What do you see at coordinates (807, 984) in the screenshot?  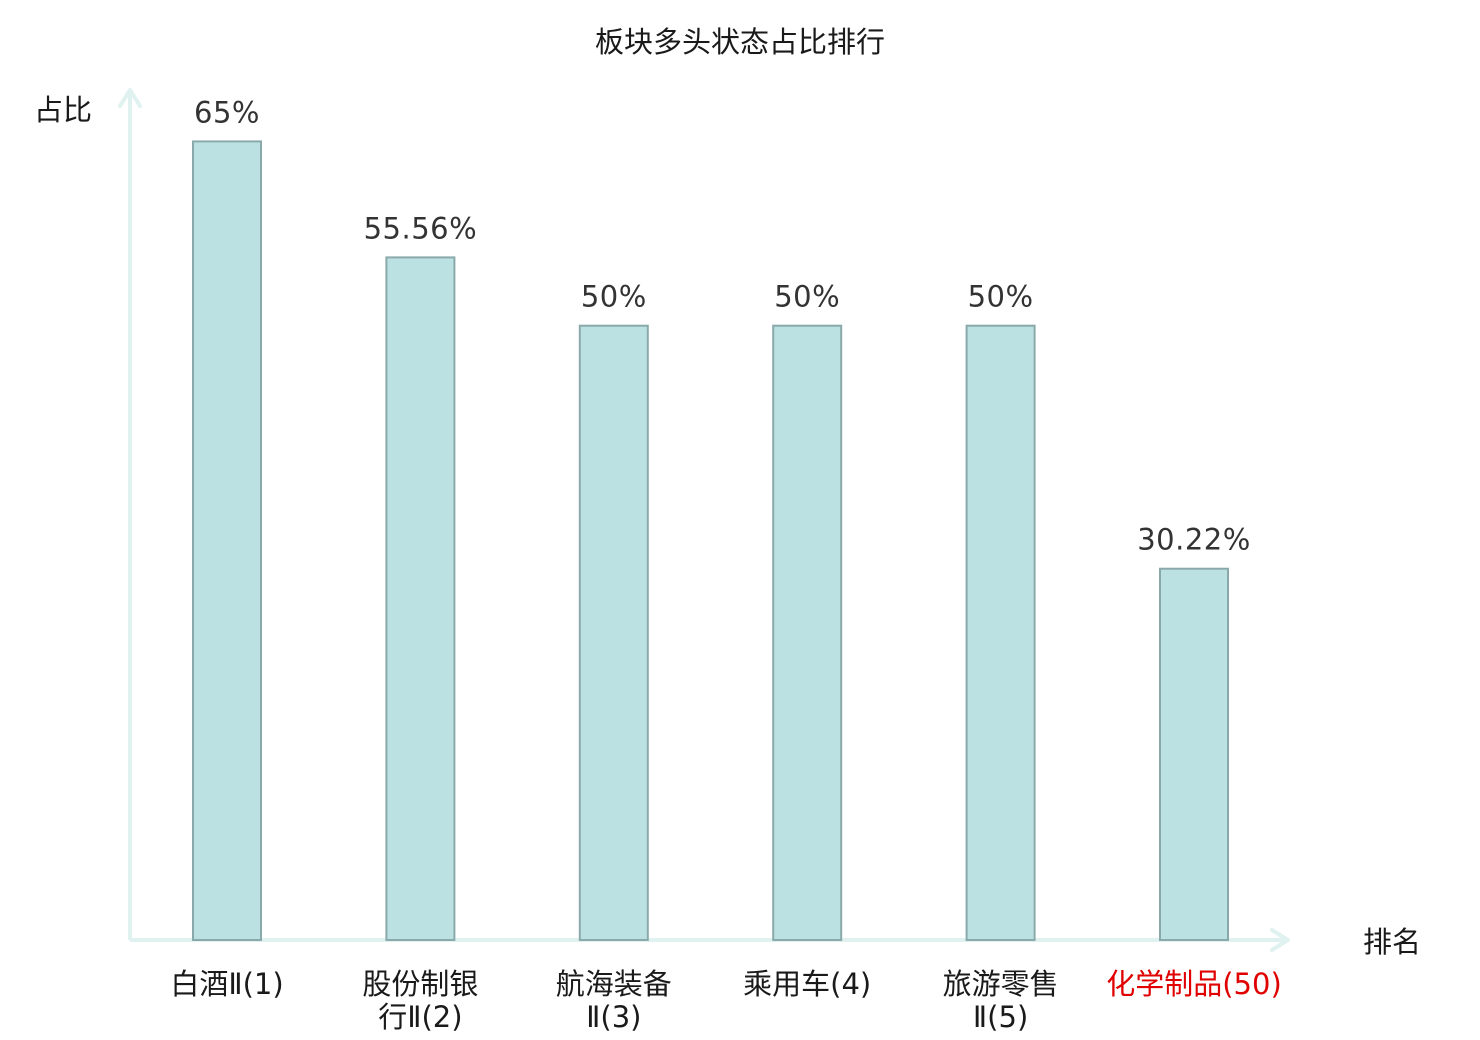 I see `category-label: 乘用车(4)` at bounding box center [807, 984].